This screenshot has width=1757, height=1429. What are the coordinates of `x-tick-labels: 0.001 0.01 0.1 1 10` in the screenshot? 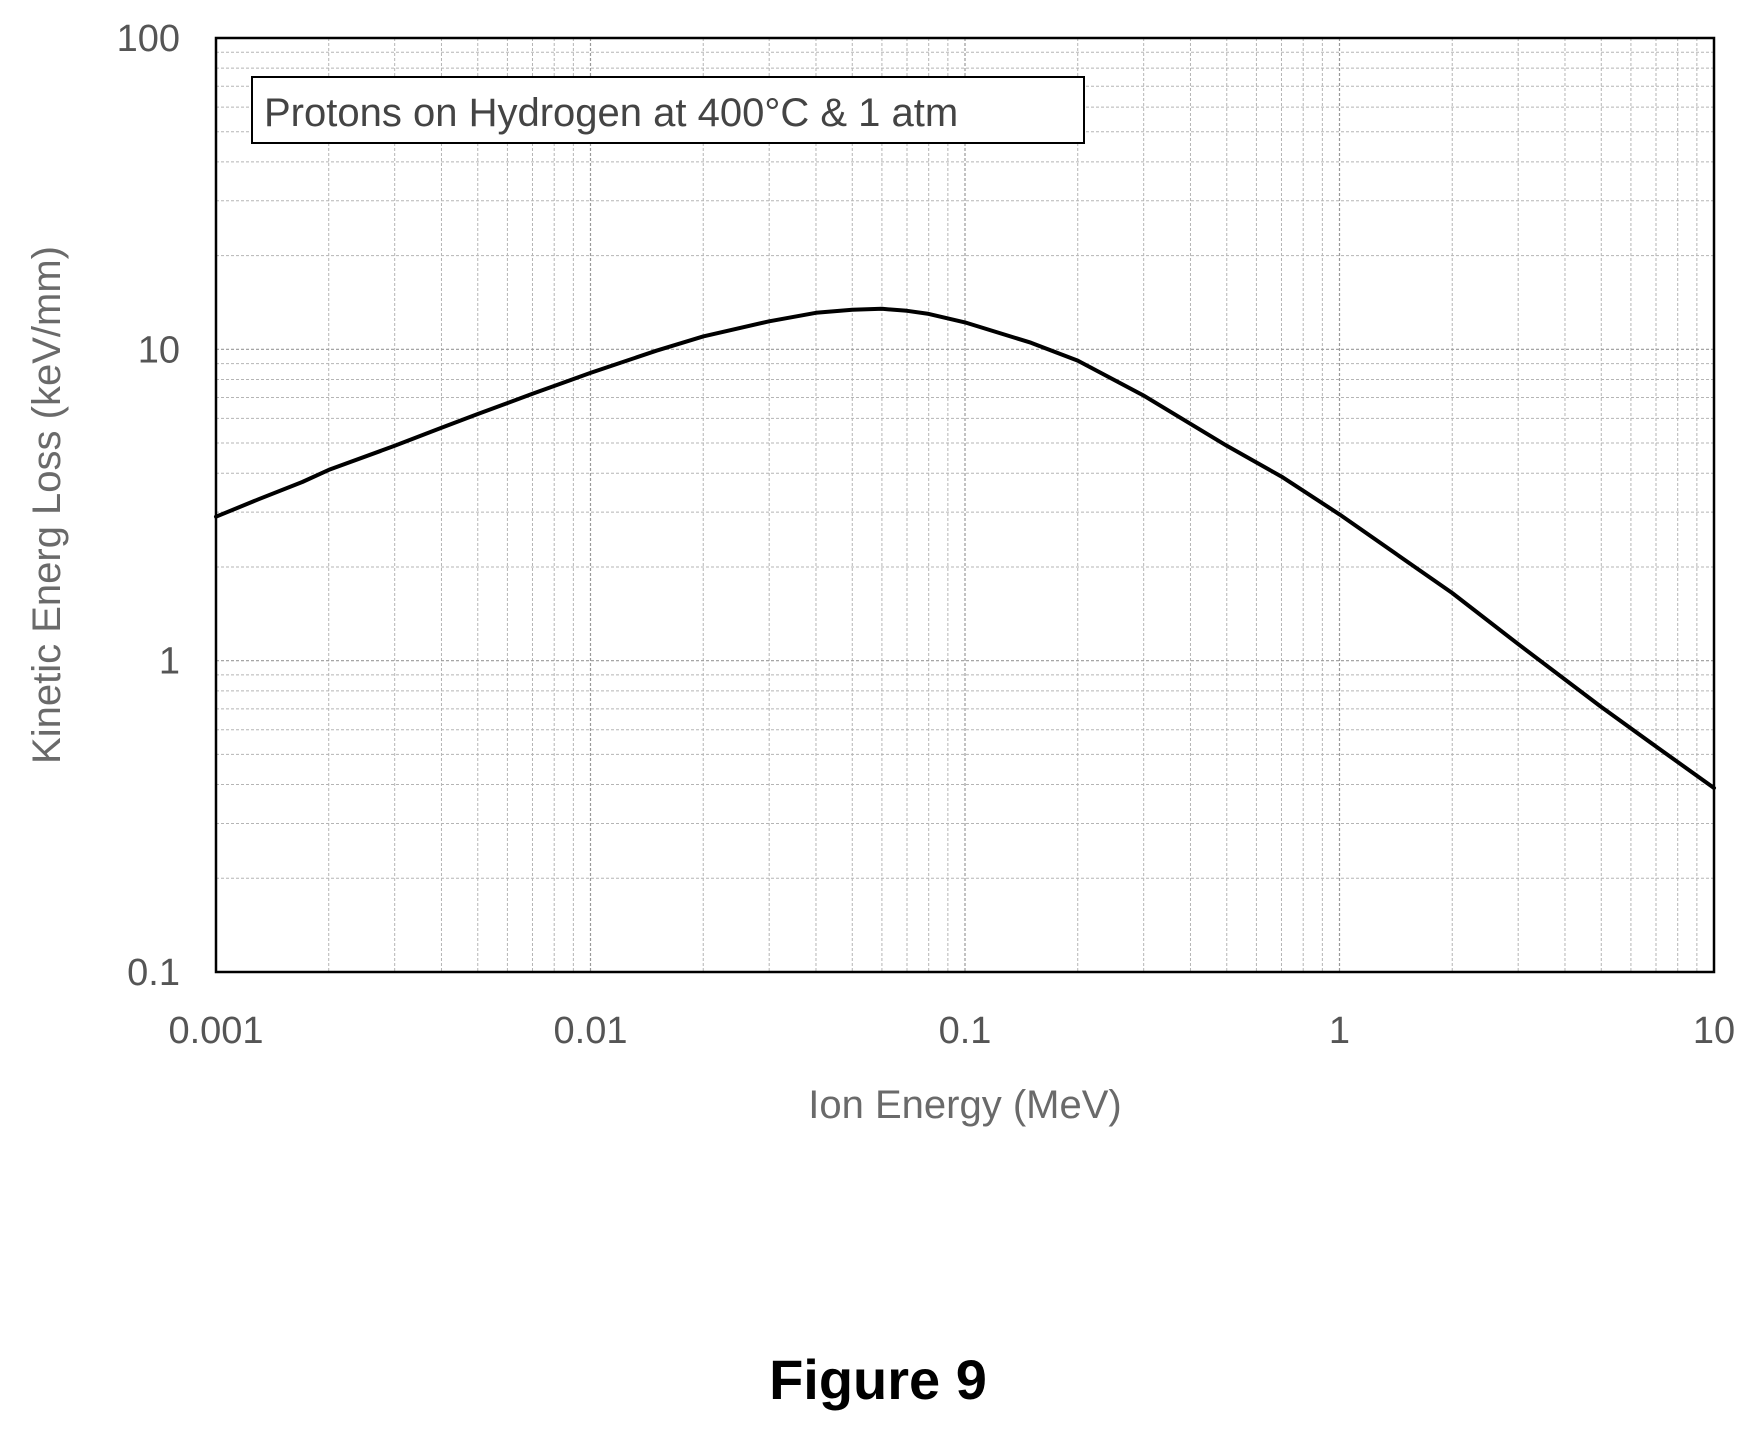 It's located at (951, 1031).